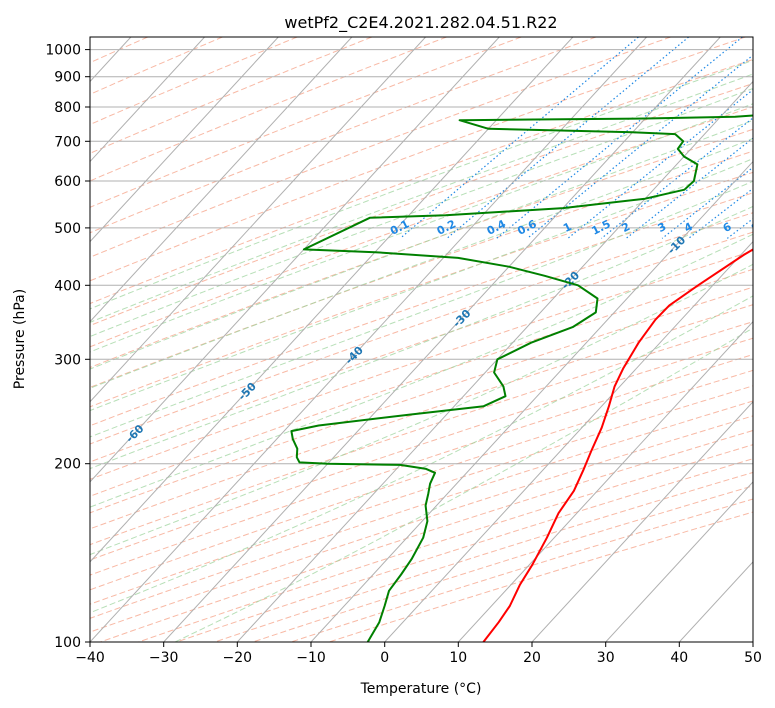 The image size is (775, 708). I want to click on x-tick-label: 0, so click(384, 658).